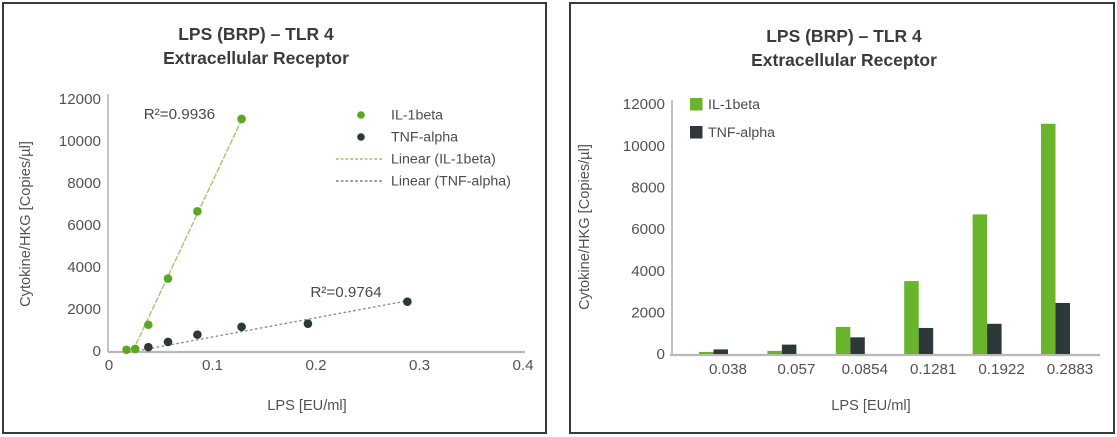 The width and height of the screenshot is (1117, 437). What do you see at coordinates (1070, 369) in the screenshot?
I see `x-category-label: 0.2883` at bounding box center [1070, 369].